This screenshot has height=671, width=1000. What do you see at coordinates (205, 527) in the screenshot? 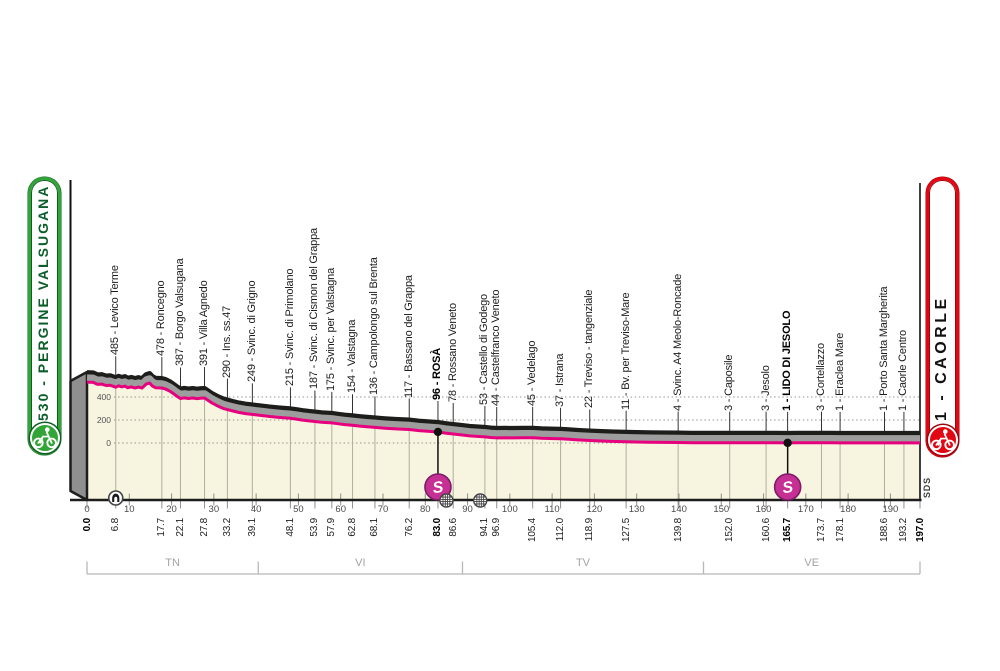
I see `km-mark-label: 27.8` at bounding box center [205, 527].